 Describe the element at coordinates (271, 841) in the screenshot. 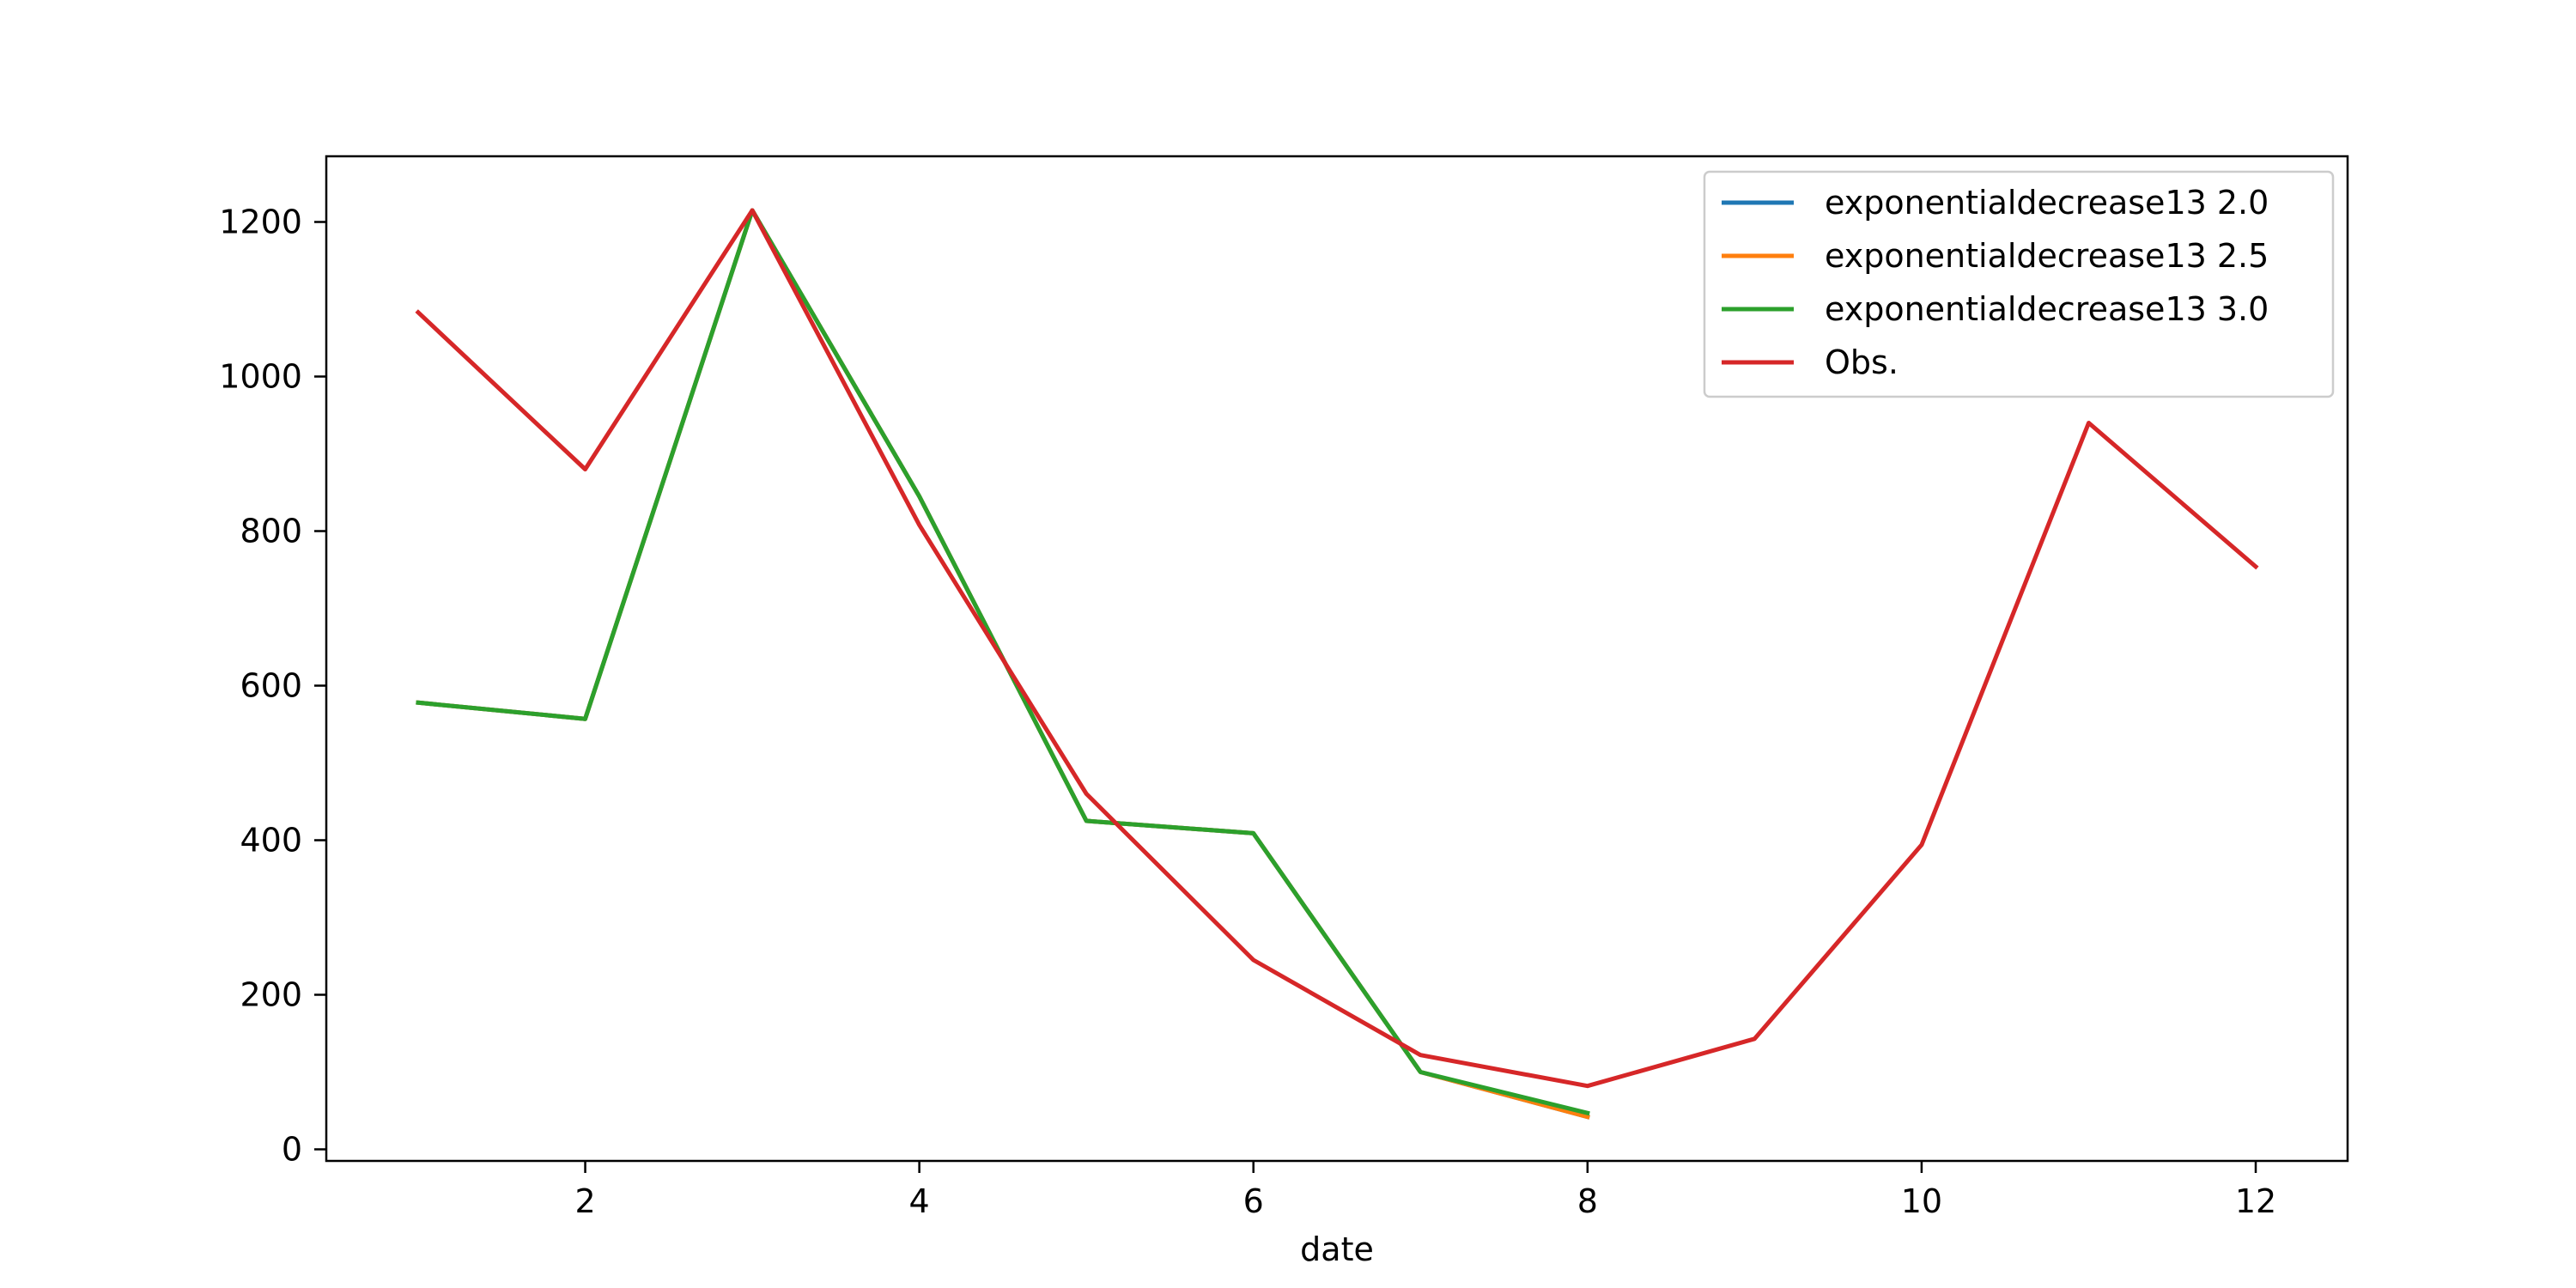

I see `y-tick-label: 400` at that location.